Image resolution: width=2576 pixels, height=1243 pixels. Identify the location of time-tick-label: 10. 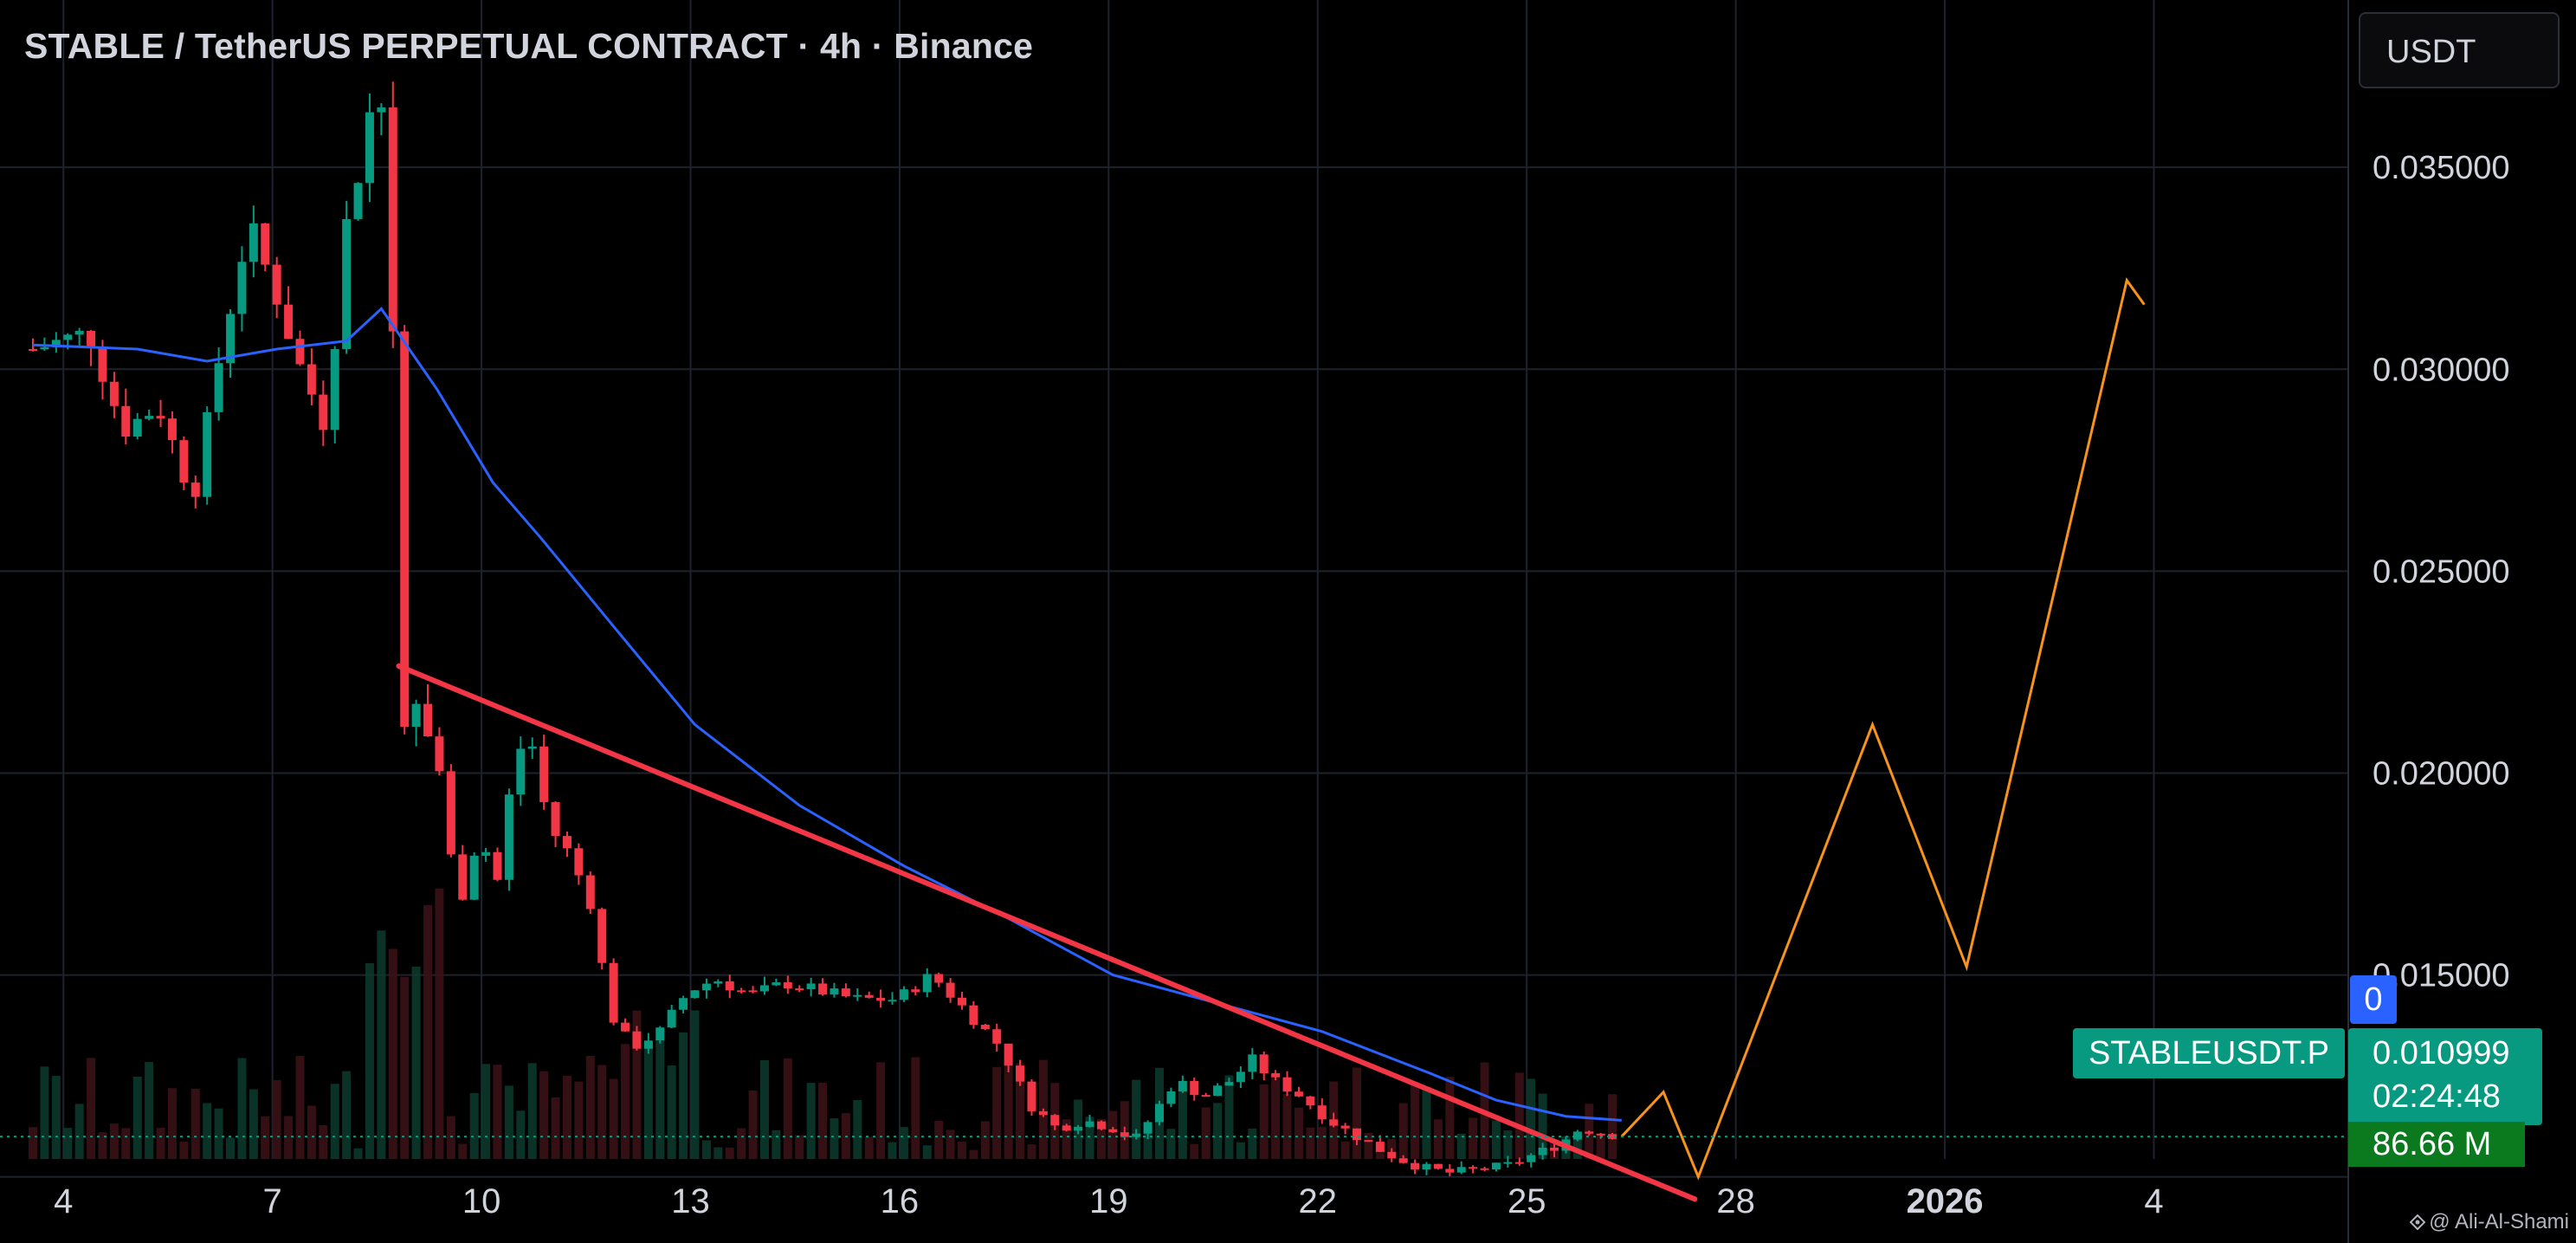
(481, 1201).